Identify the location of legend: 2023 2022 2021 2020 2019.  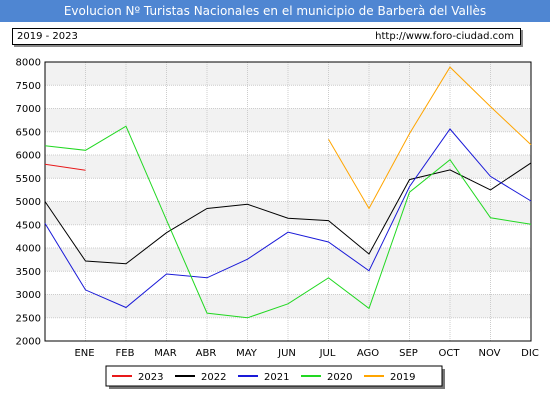
(275, 377).